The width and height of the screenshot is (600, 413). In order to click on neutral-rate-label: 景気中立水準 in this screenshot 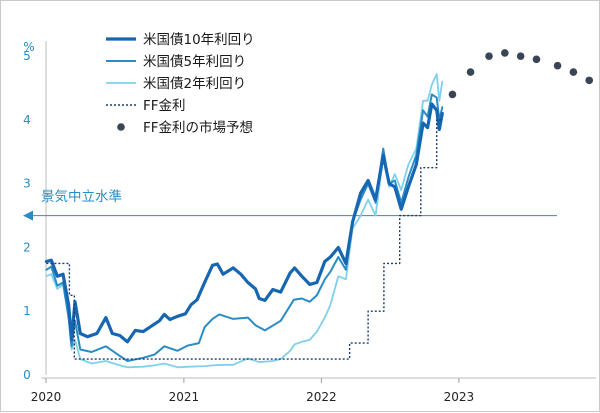, I will do `click(81, 197)`.